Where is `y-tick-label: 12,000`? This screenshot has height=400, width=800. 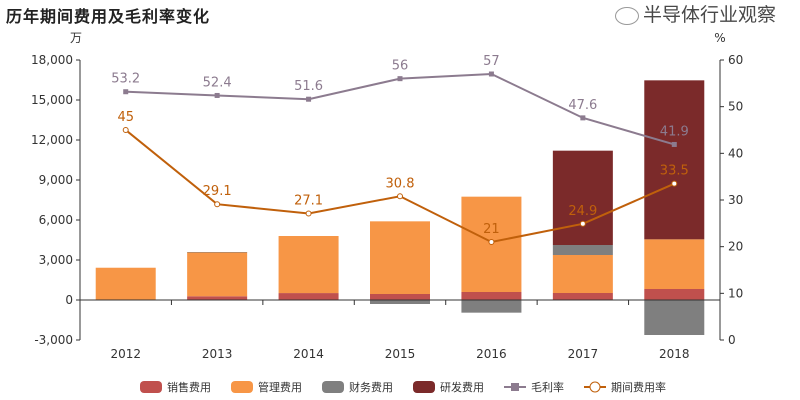
y-tick-label: 12,000 is located at coordinates (52, 140).